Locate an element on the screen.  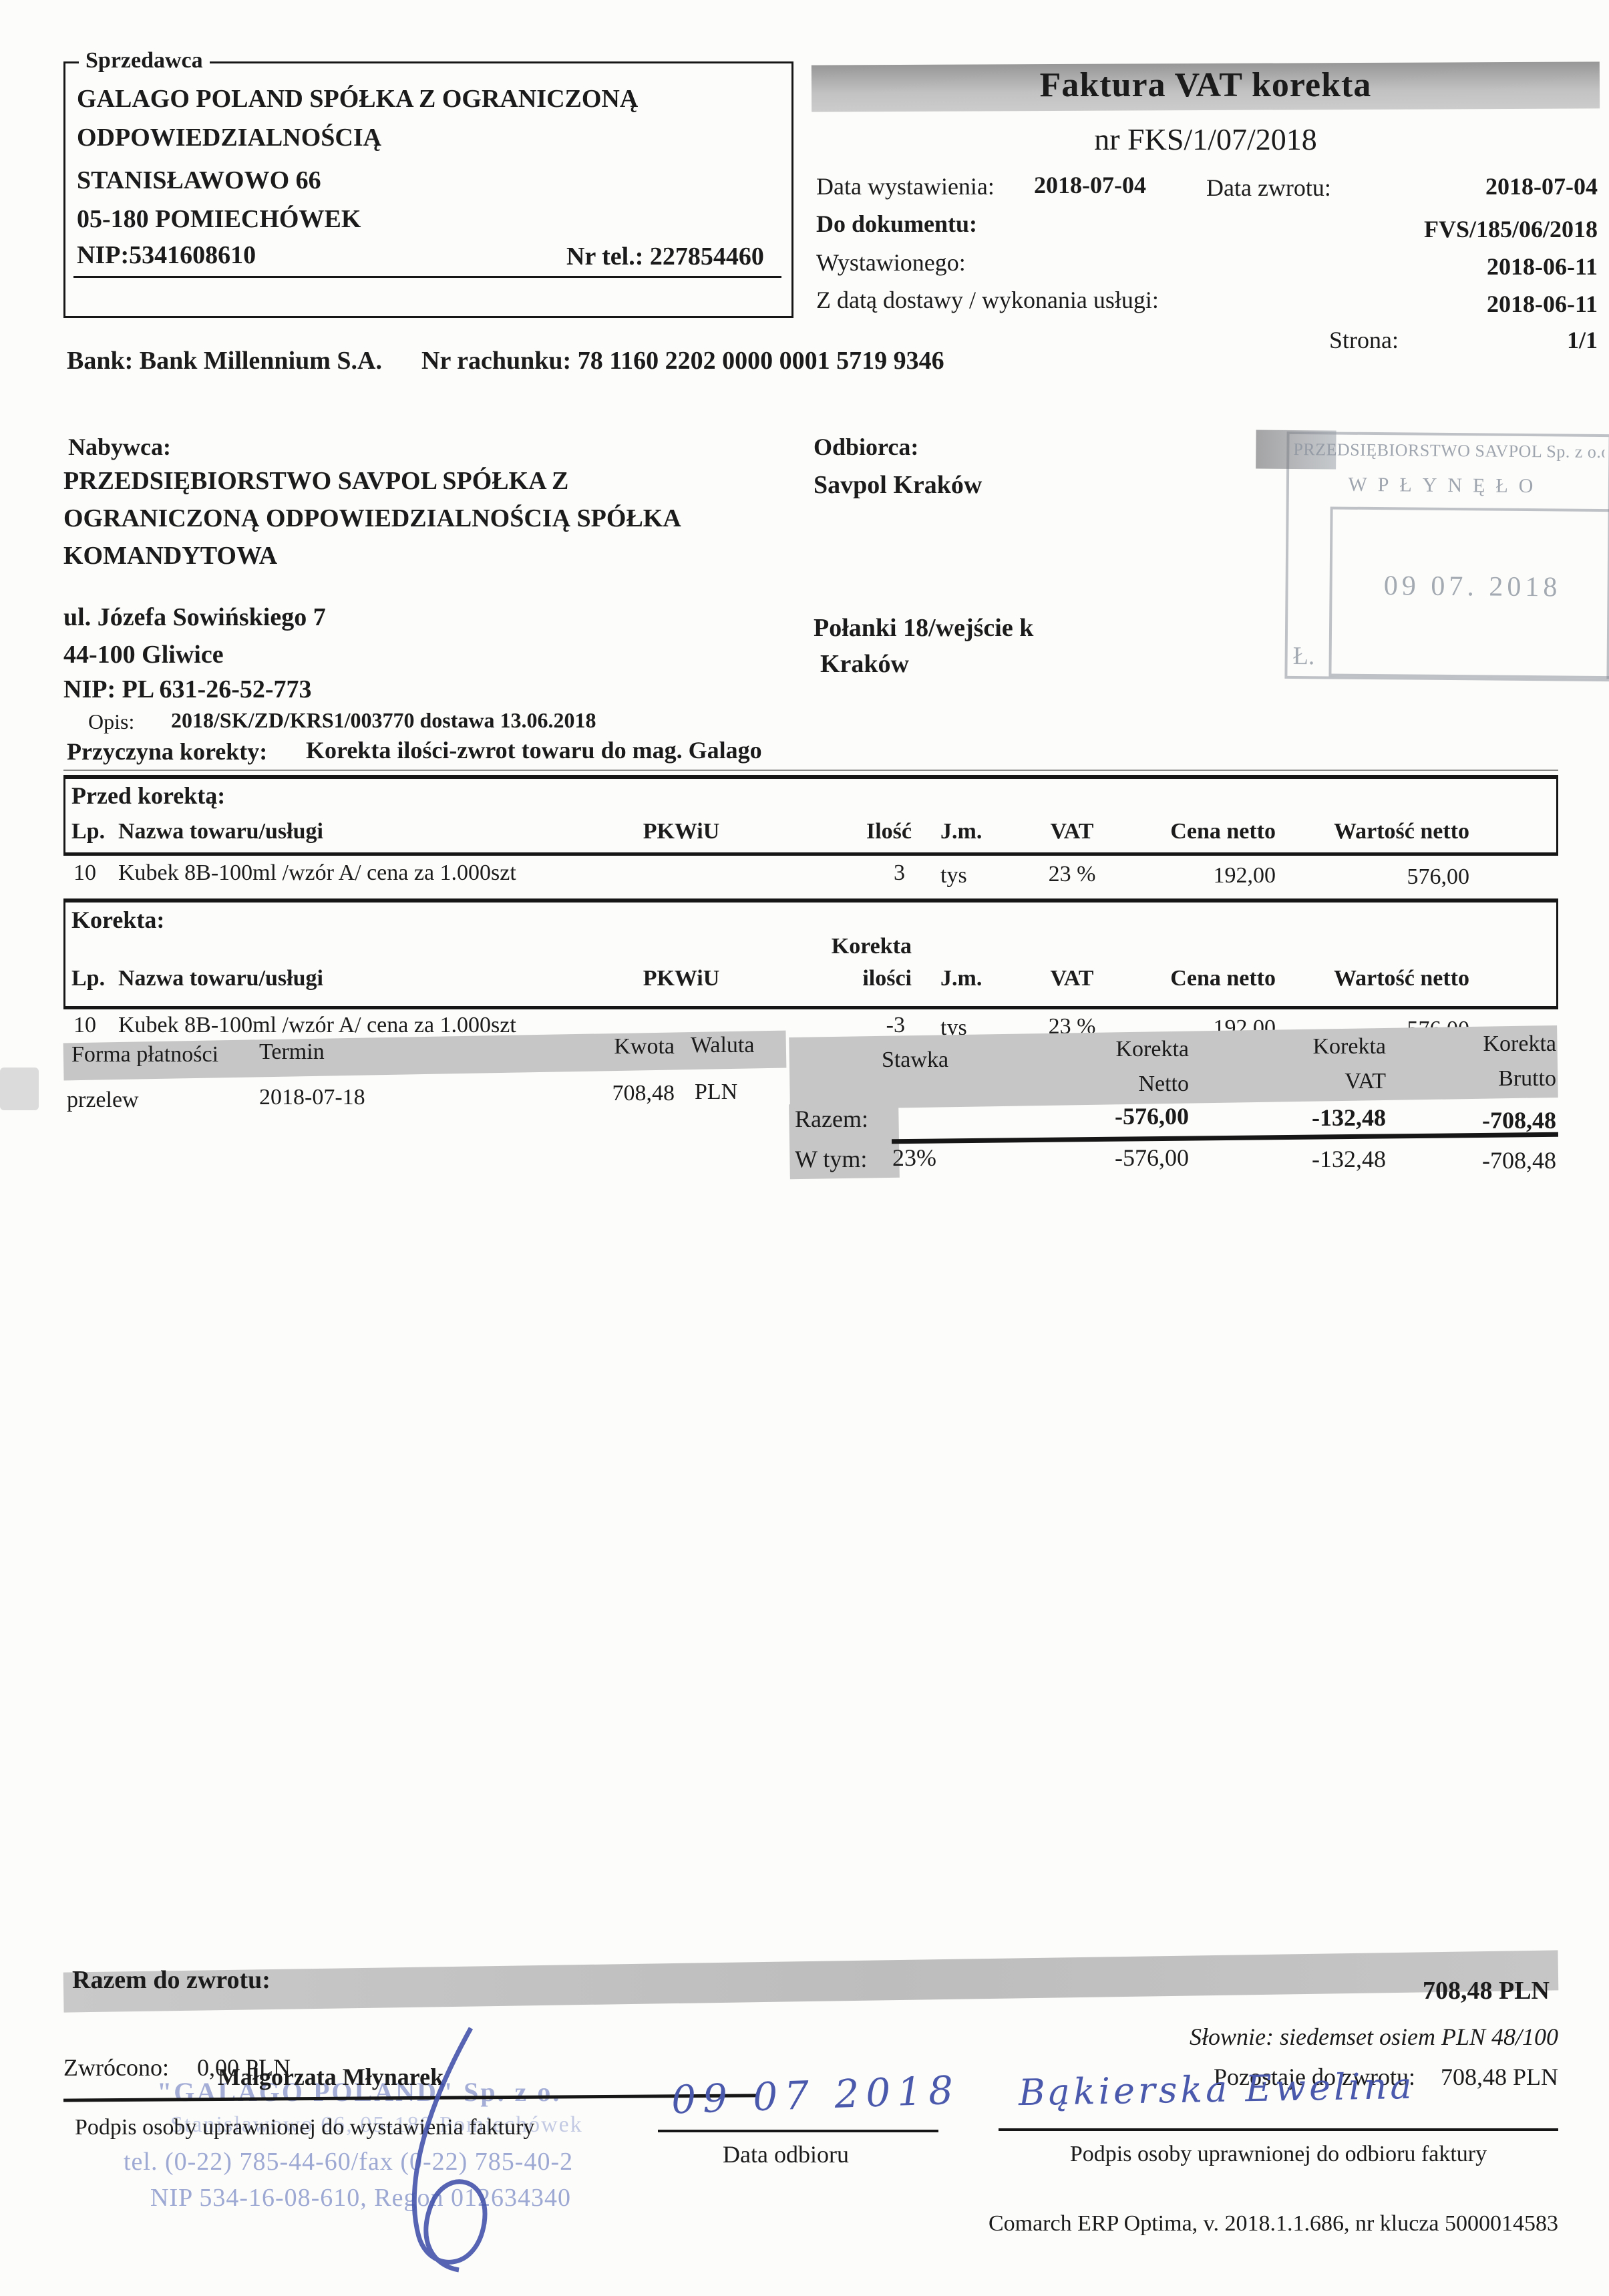
buyer-name-line2: OGRANICZONĄ ODPOWIEDZIALNOŚCIĄ SPÓŁKA is located at coordinates (372, 518).